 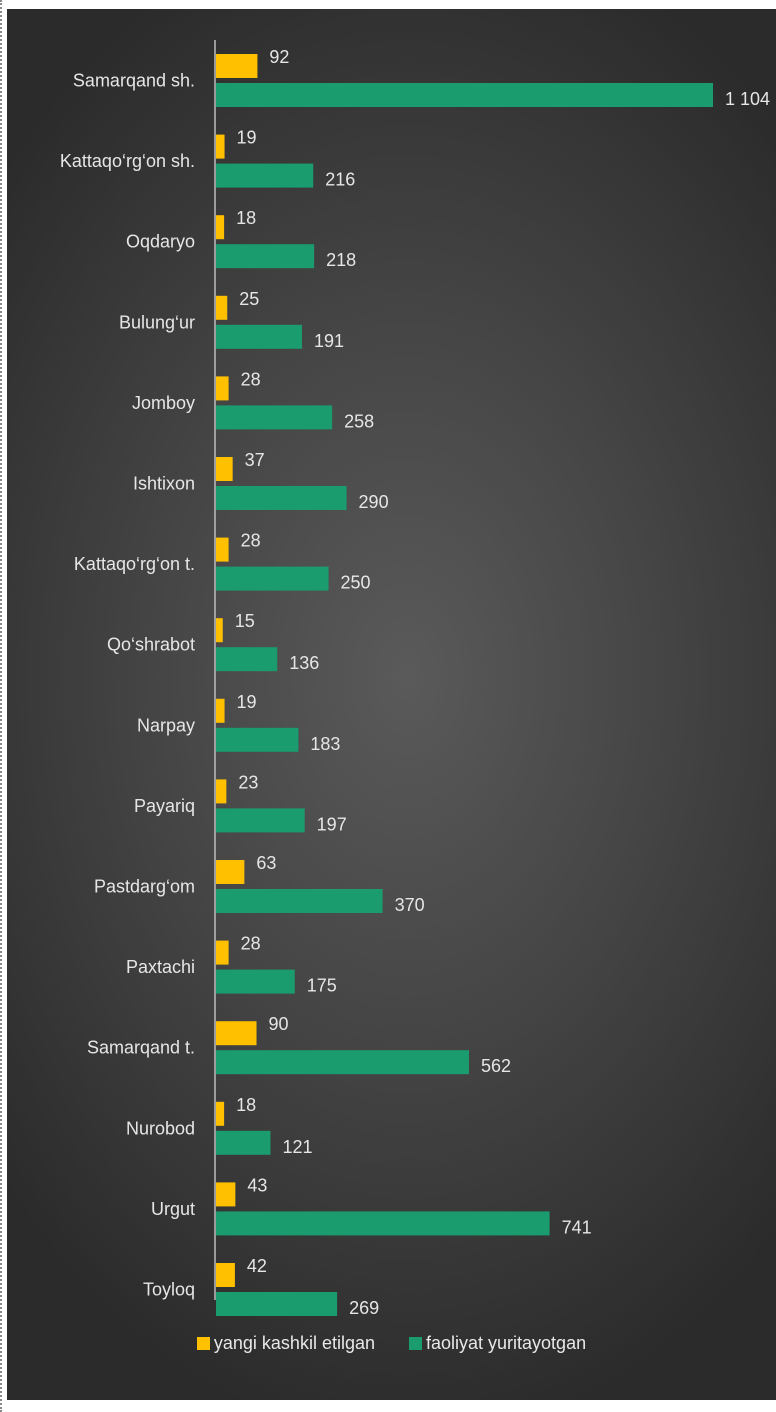 I want to click on data-label: 121, so click(x=297, y=1147).